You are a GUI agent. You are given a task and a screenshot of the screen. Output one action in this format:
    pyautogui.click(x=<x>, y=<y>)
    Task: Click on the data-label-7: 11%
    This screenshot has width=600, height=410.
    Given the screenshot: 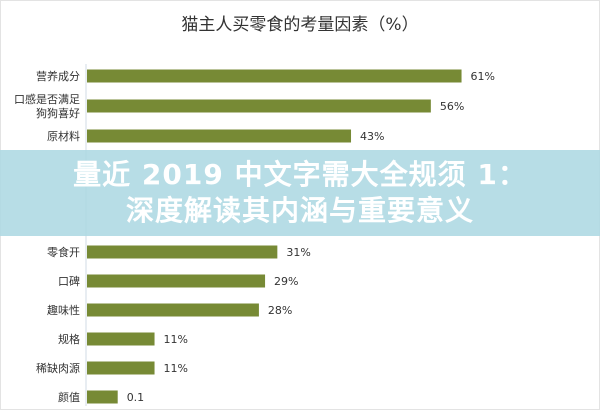 What is the action you would take?
    pyautogui.click(x=176, y=368)
    